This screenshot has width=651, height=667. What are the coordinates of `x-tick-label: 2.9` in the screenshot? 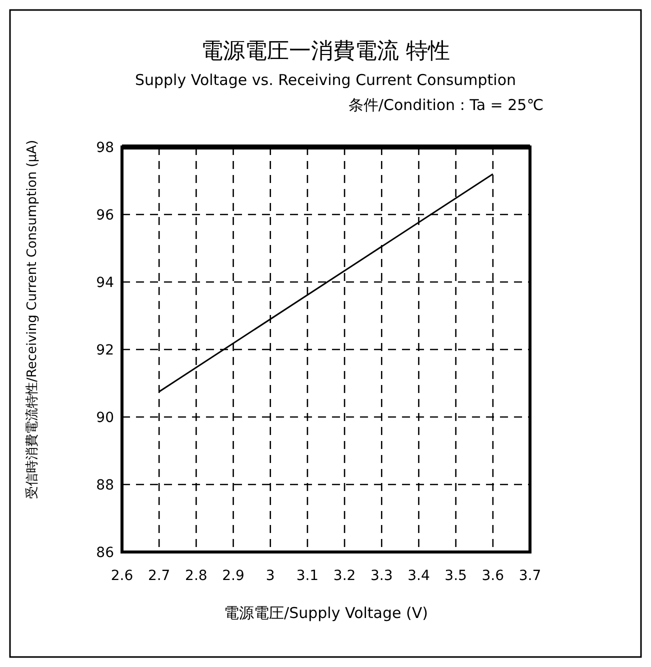 It's located at (233, 576).